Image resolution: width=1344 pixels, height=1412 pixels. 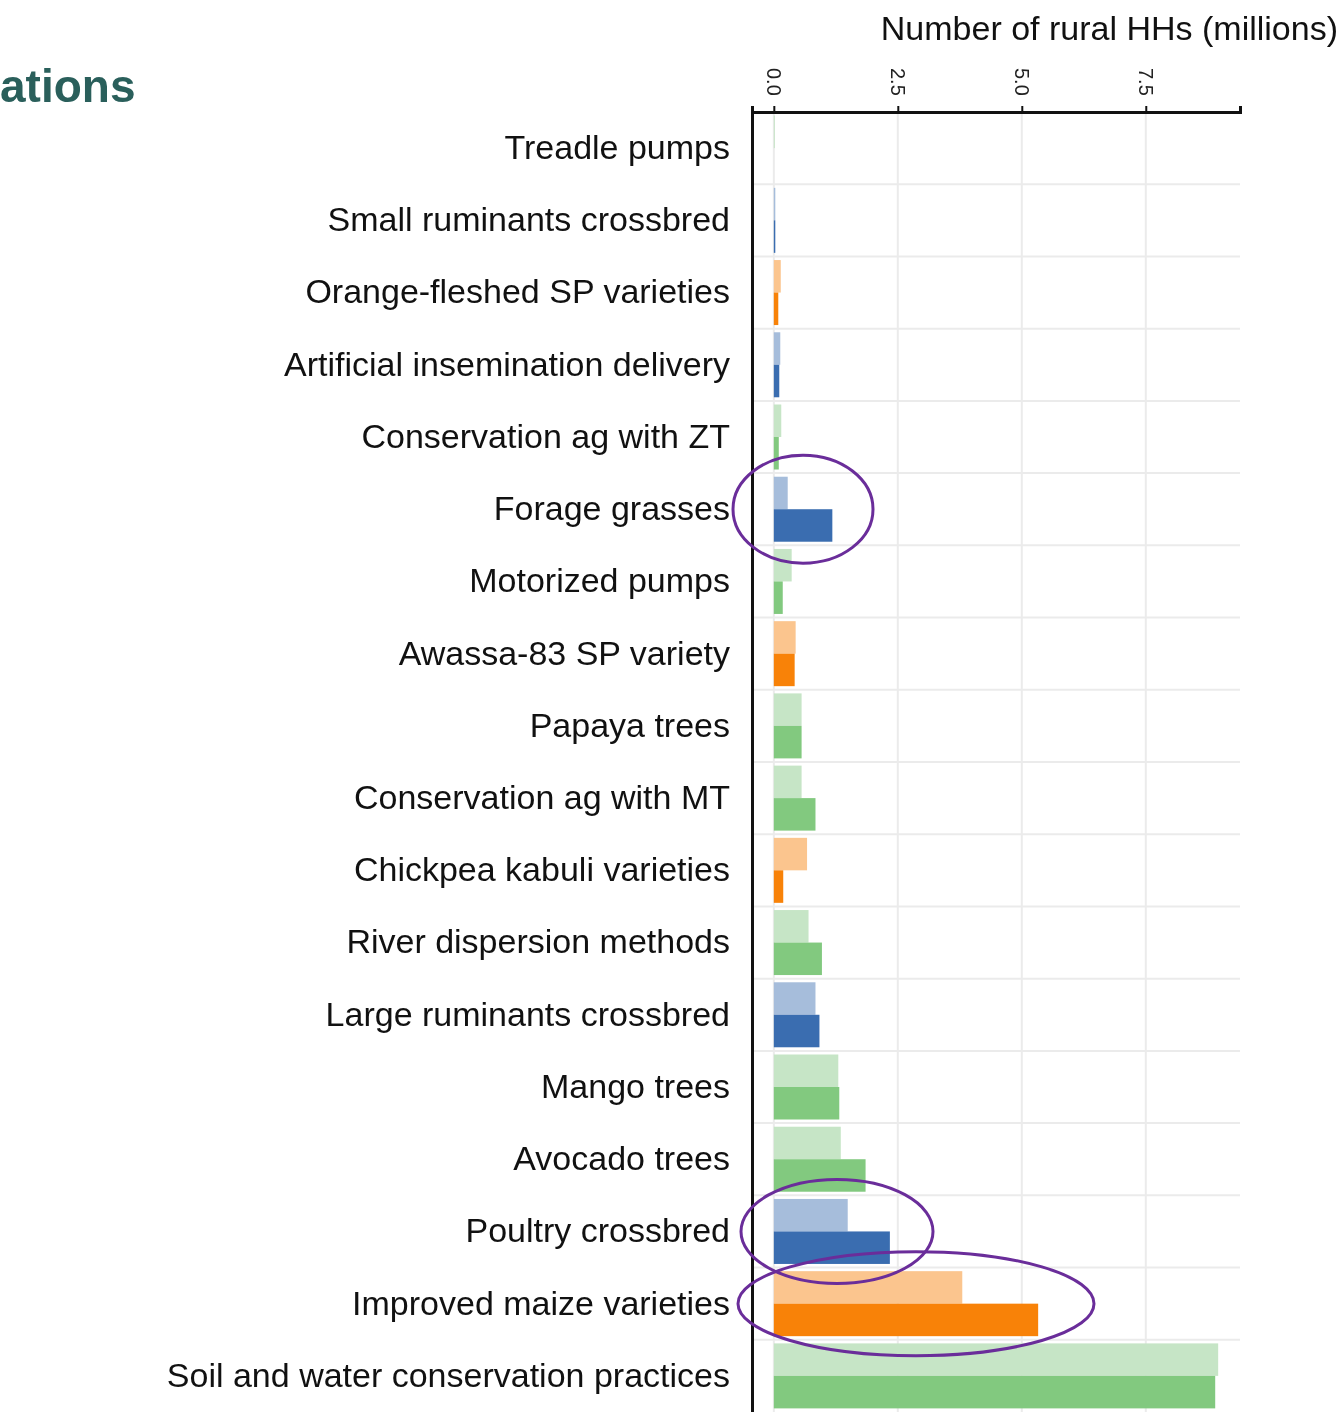 What do you see at coordinates (611, 508) in the screenshot?
I see `y-tick-label: Forage grasses` at bounding box center [611, 508].